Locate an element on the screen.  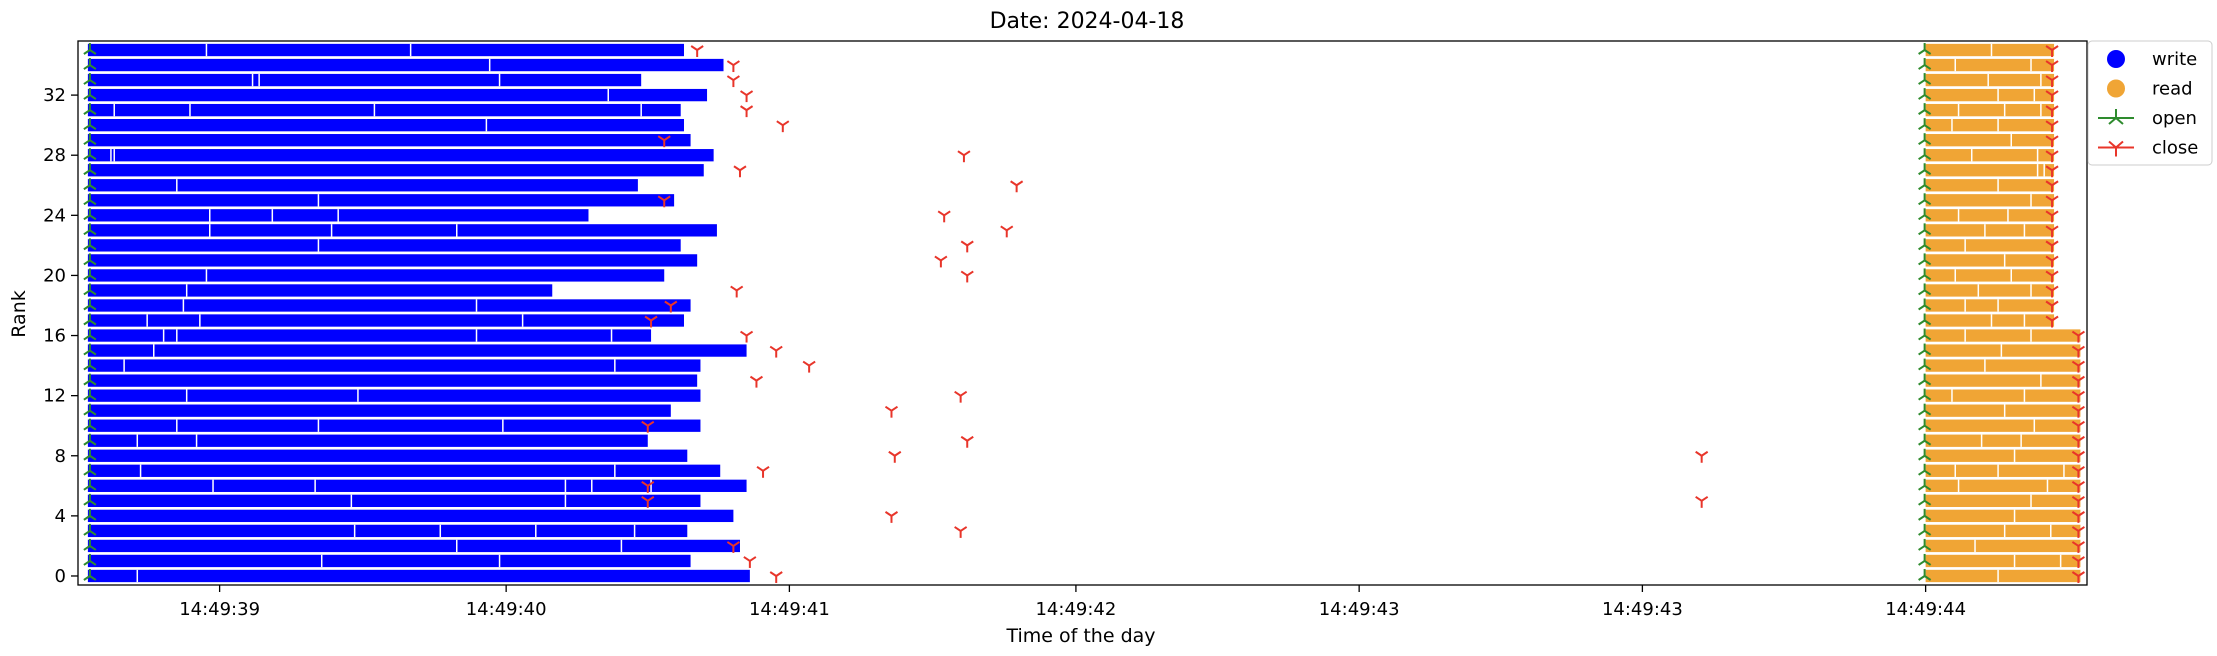
x-tick-label-6: 14:49:44 is located at coordinates (1925, 609).